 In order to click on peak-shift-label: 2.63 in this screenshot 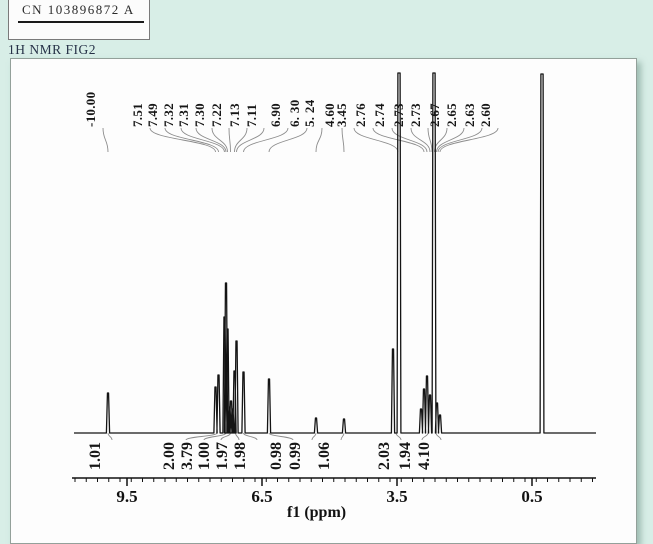, I will do `click(469, 115)`.